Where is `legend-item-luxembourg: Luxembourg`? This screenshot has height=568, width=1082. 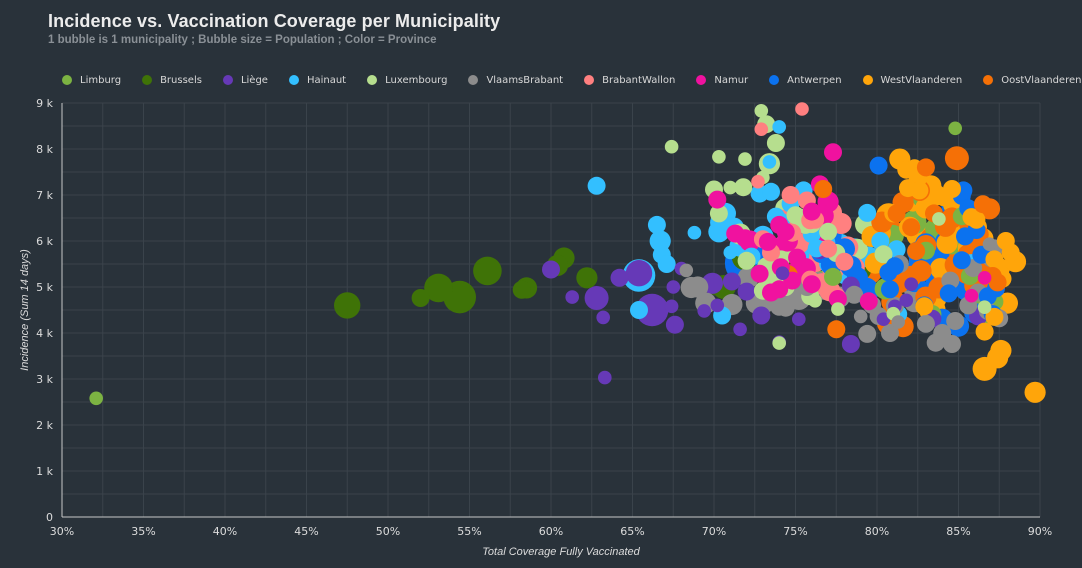 legend-item-luxembourg: Luxembourg is located at coordinates (407, 80).